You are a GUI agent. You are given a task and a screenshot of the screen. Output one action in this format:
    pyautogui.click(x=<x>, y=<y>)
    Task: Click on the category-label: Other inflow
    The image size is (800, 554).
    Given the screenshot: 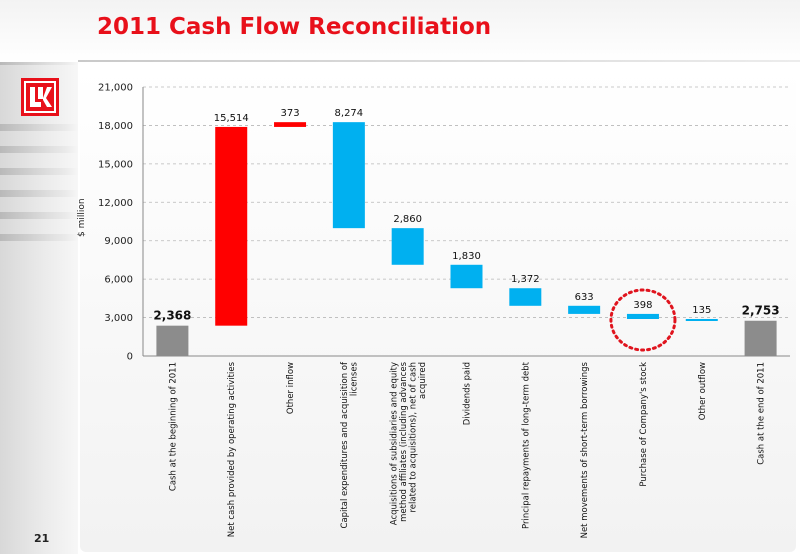 What is the action you would take?
    pyautogui.click(x=291, y=388)
    